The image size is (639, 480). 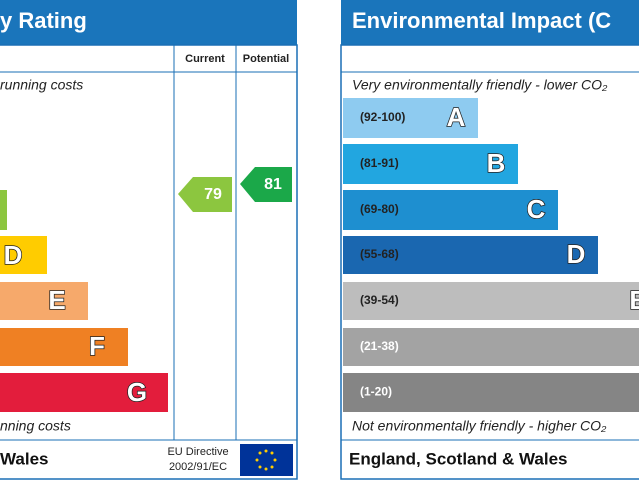 What do you see at coordinates (458, 458) in the screenshot?
I see `footer-text: England, Scotland & Wales` at bounding box center [458, 458].